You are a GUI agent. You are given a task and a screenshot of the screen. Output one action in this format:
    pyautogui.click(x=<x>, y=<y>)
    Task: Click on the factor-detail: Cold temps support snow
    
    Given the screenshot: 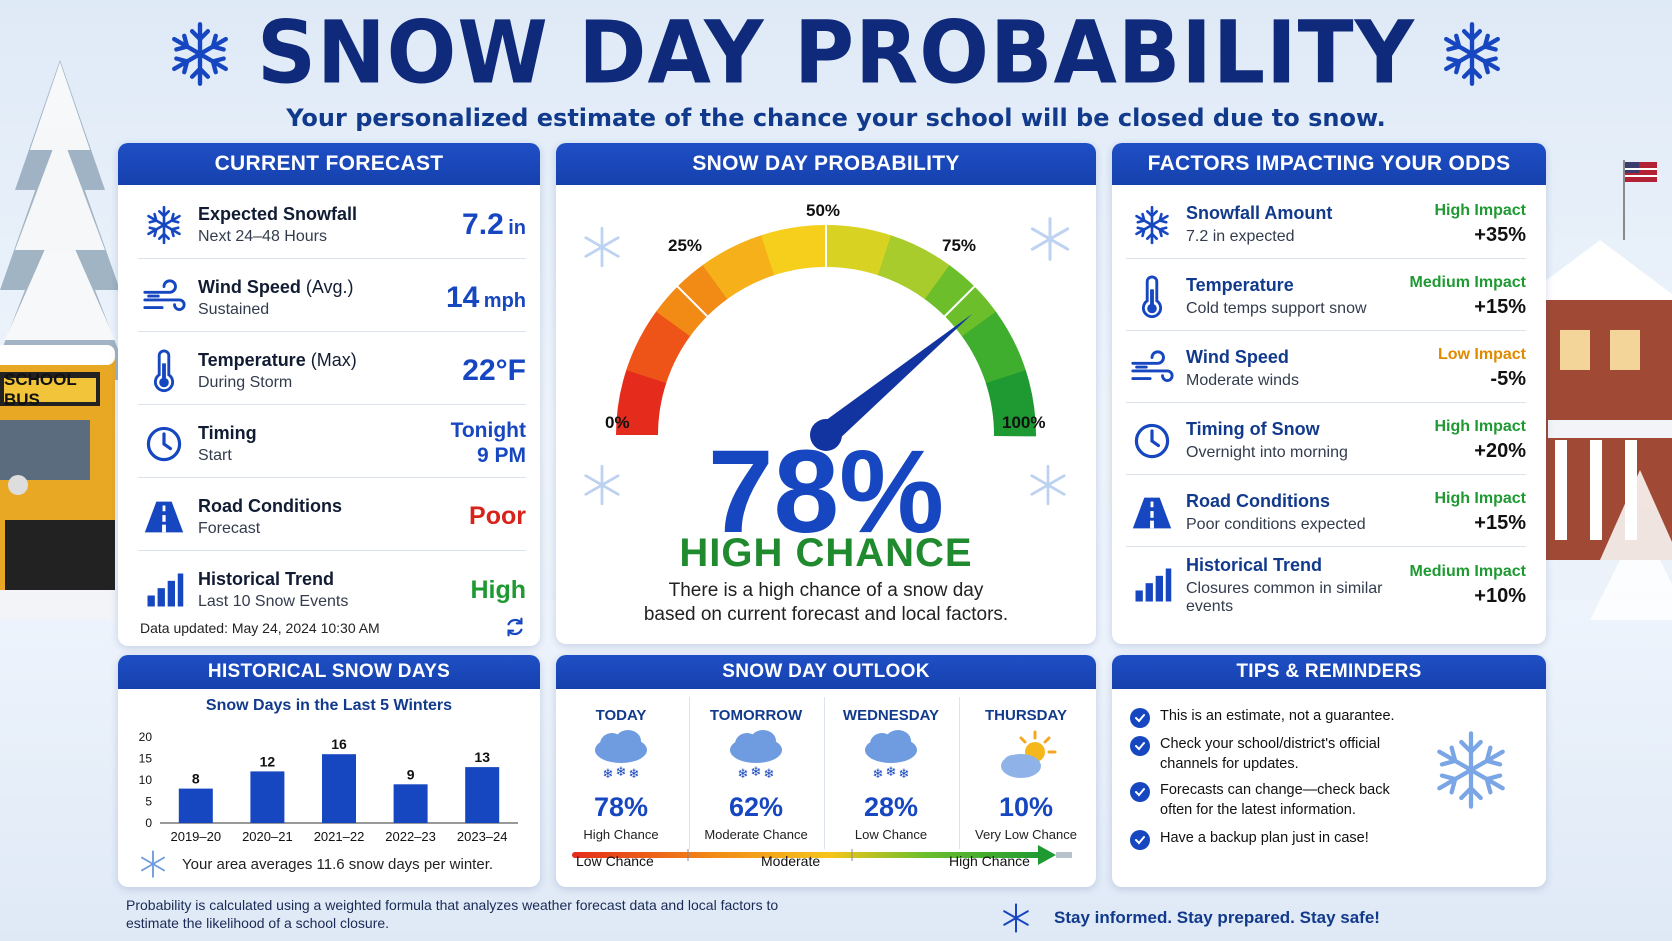 What is the action you would take?
    pyautogui.click(x=1276, y=308)
    